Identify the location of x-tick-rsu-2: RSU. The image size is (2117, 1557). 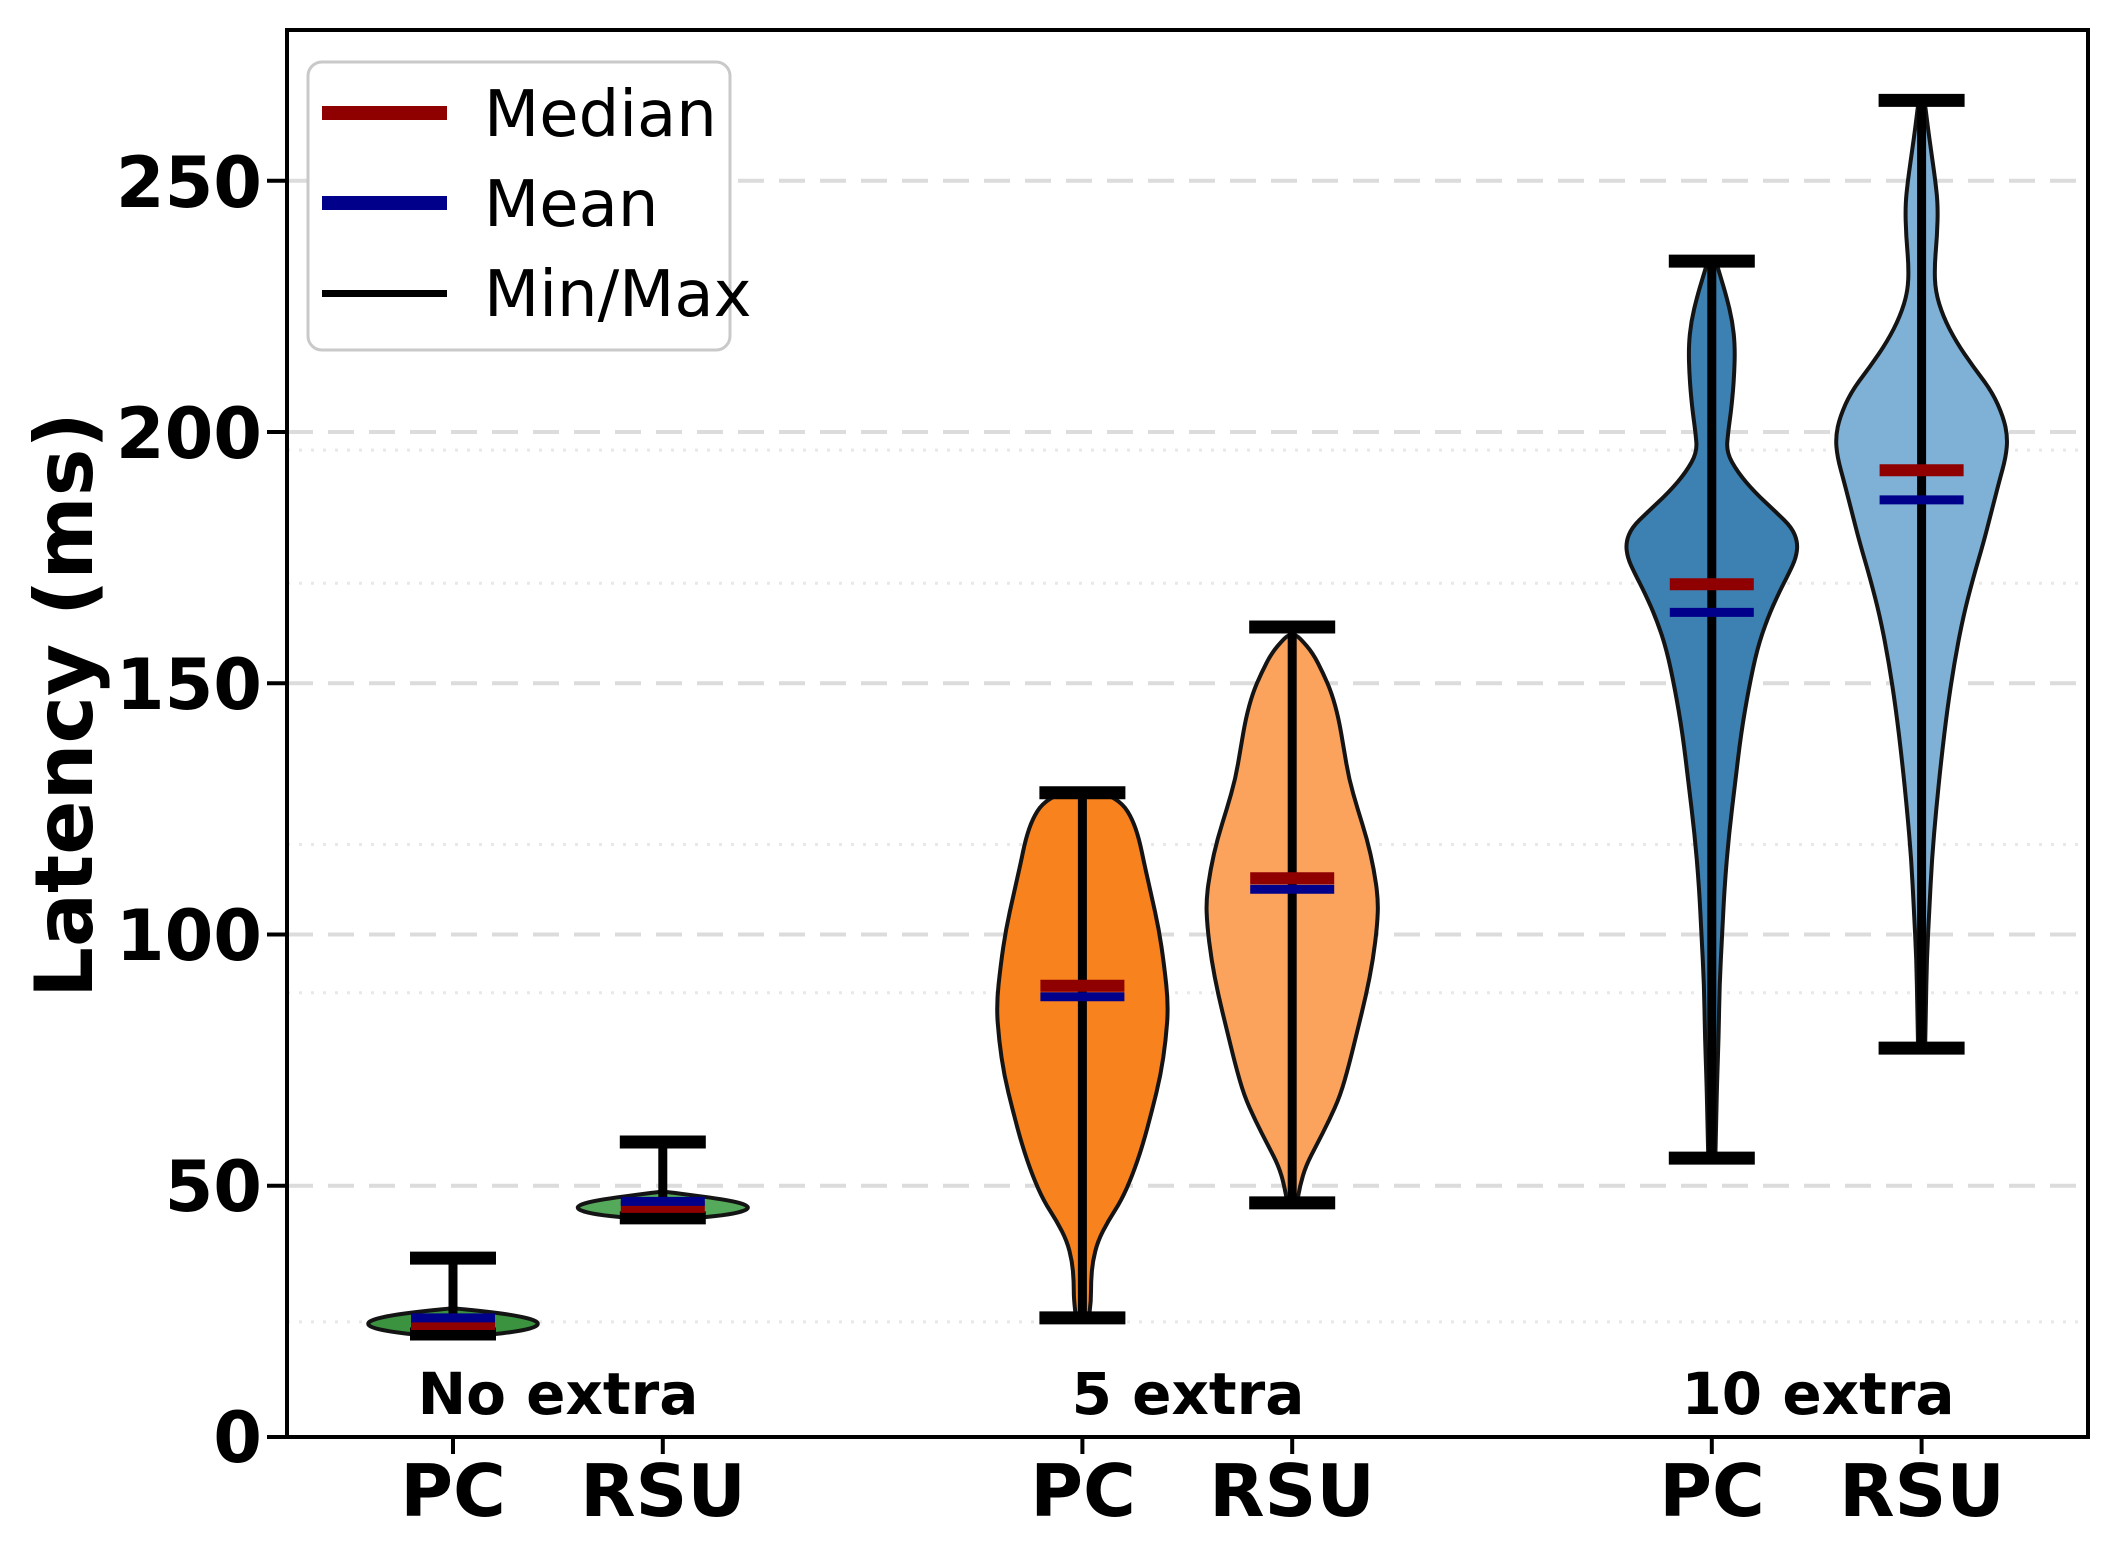
(1292, 1491).